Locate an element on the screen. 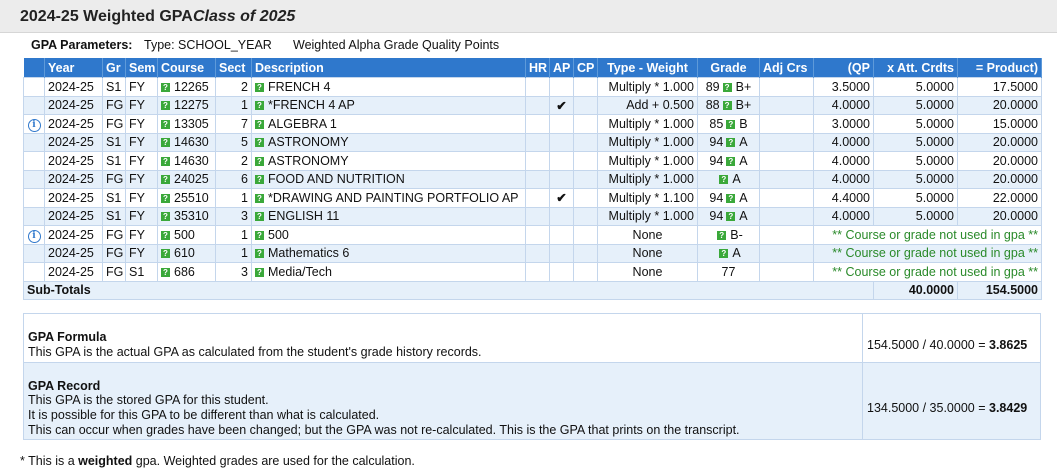 The image size is (1057, 473). col-hr: HR is located at coordinates (537, 68).